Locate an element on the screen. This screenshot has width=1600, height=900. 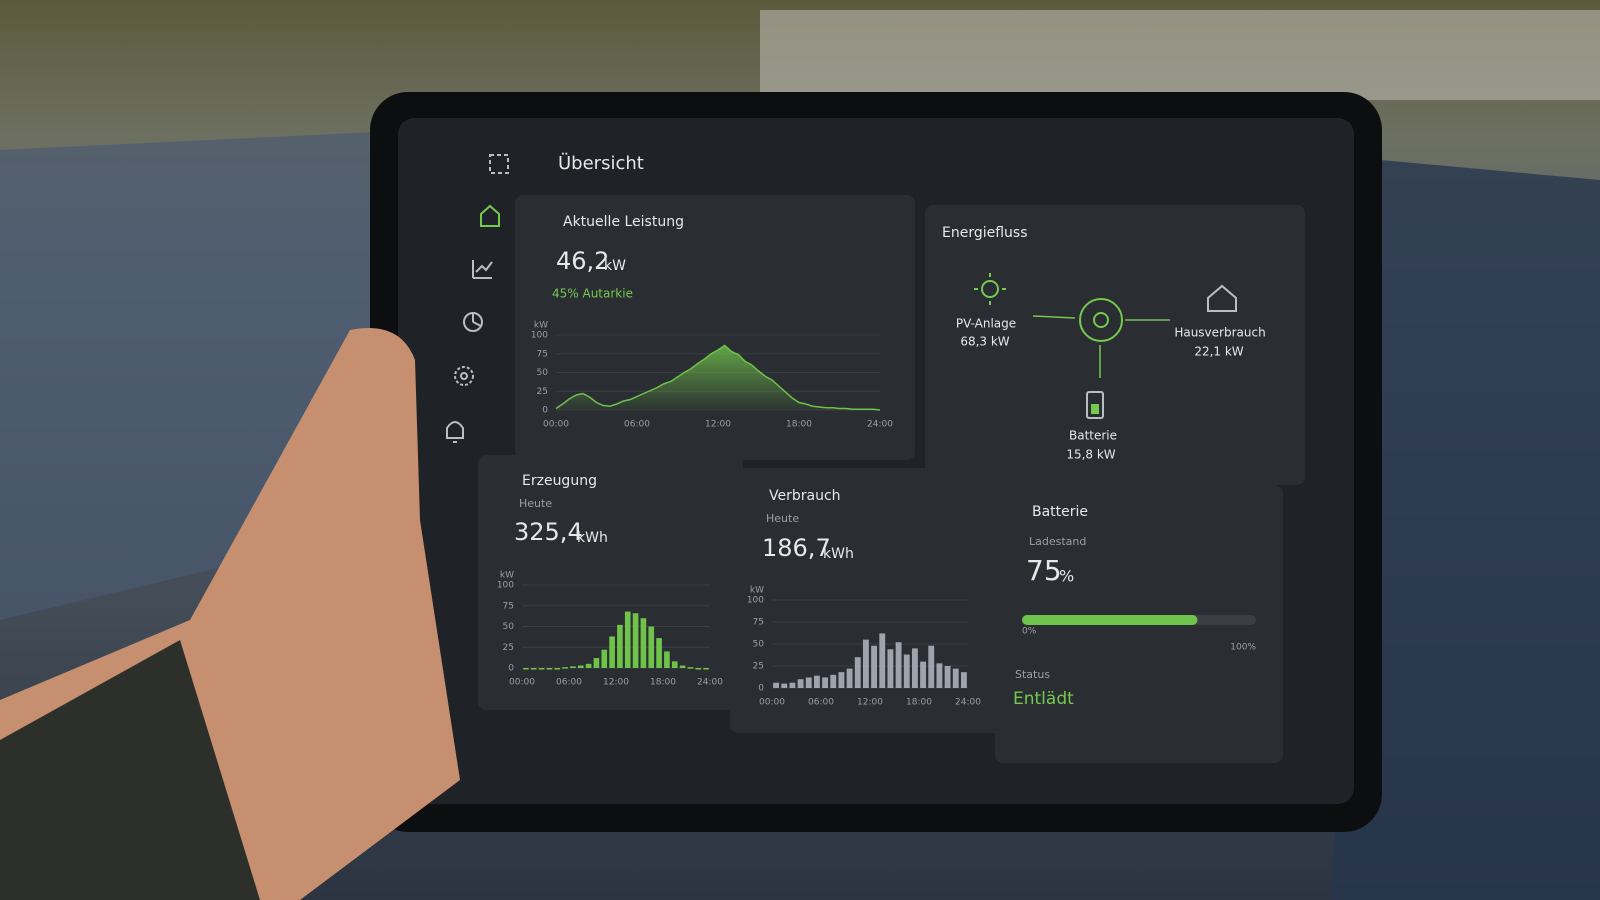
x-tick-label: 06:00 is located at coordinates (569, 683).